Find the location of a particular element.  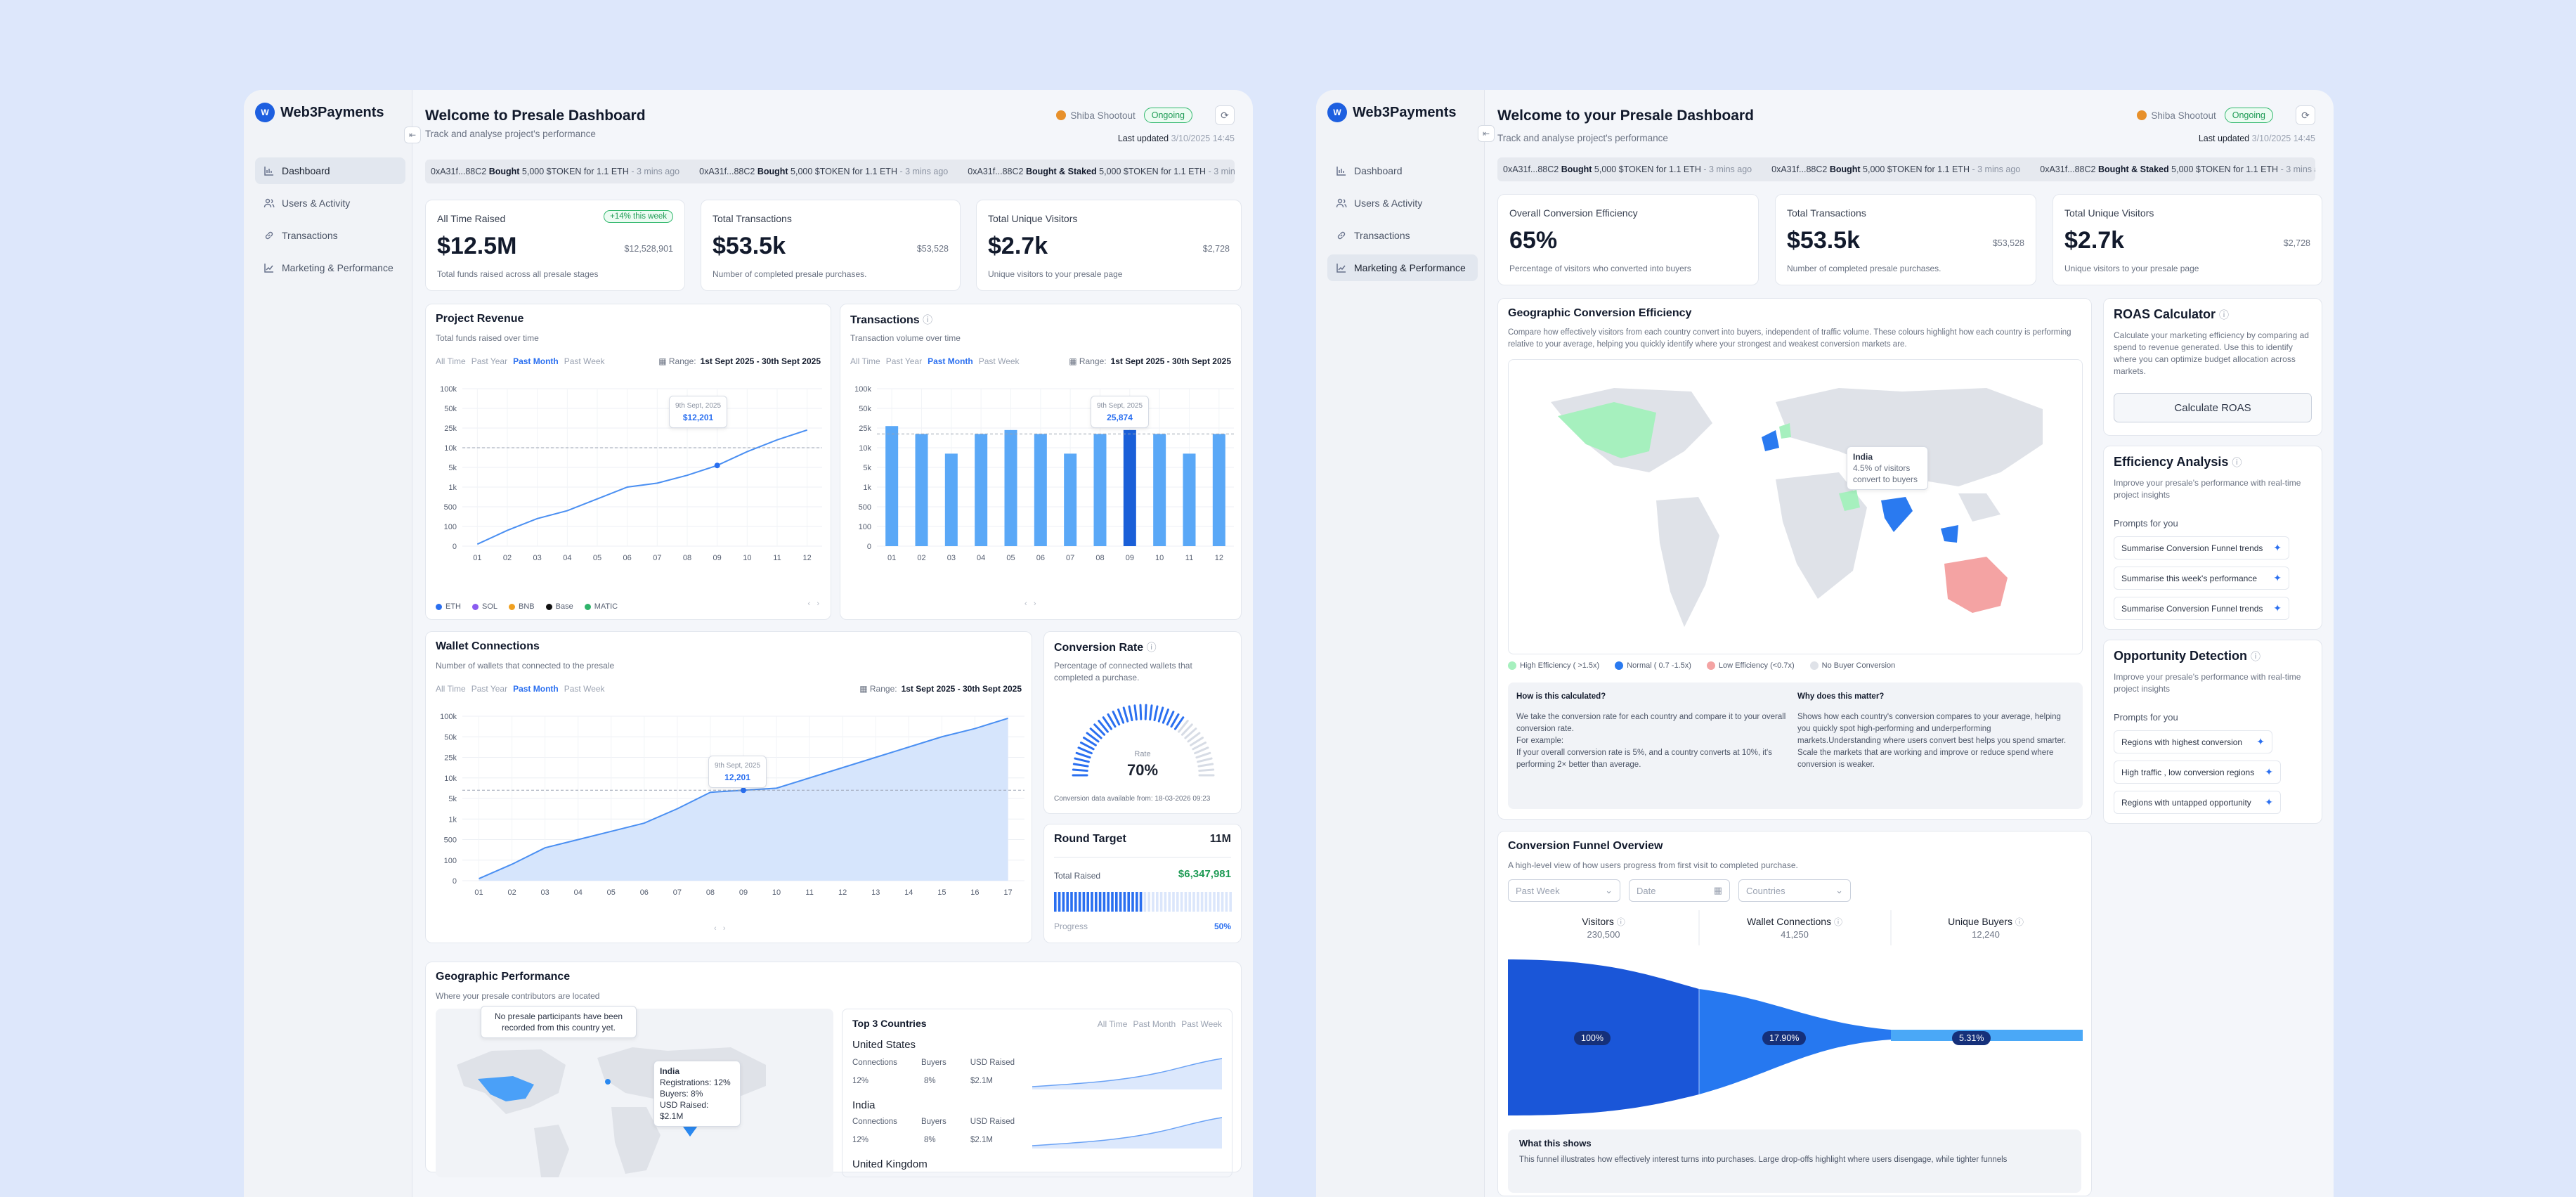

sidebar-item-label: Transactions is located at coordinates (1382, 236).